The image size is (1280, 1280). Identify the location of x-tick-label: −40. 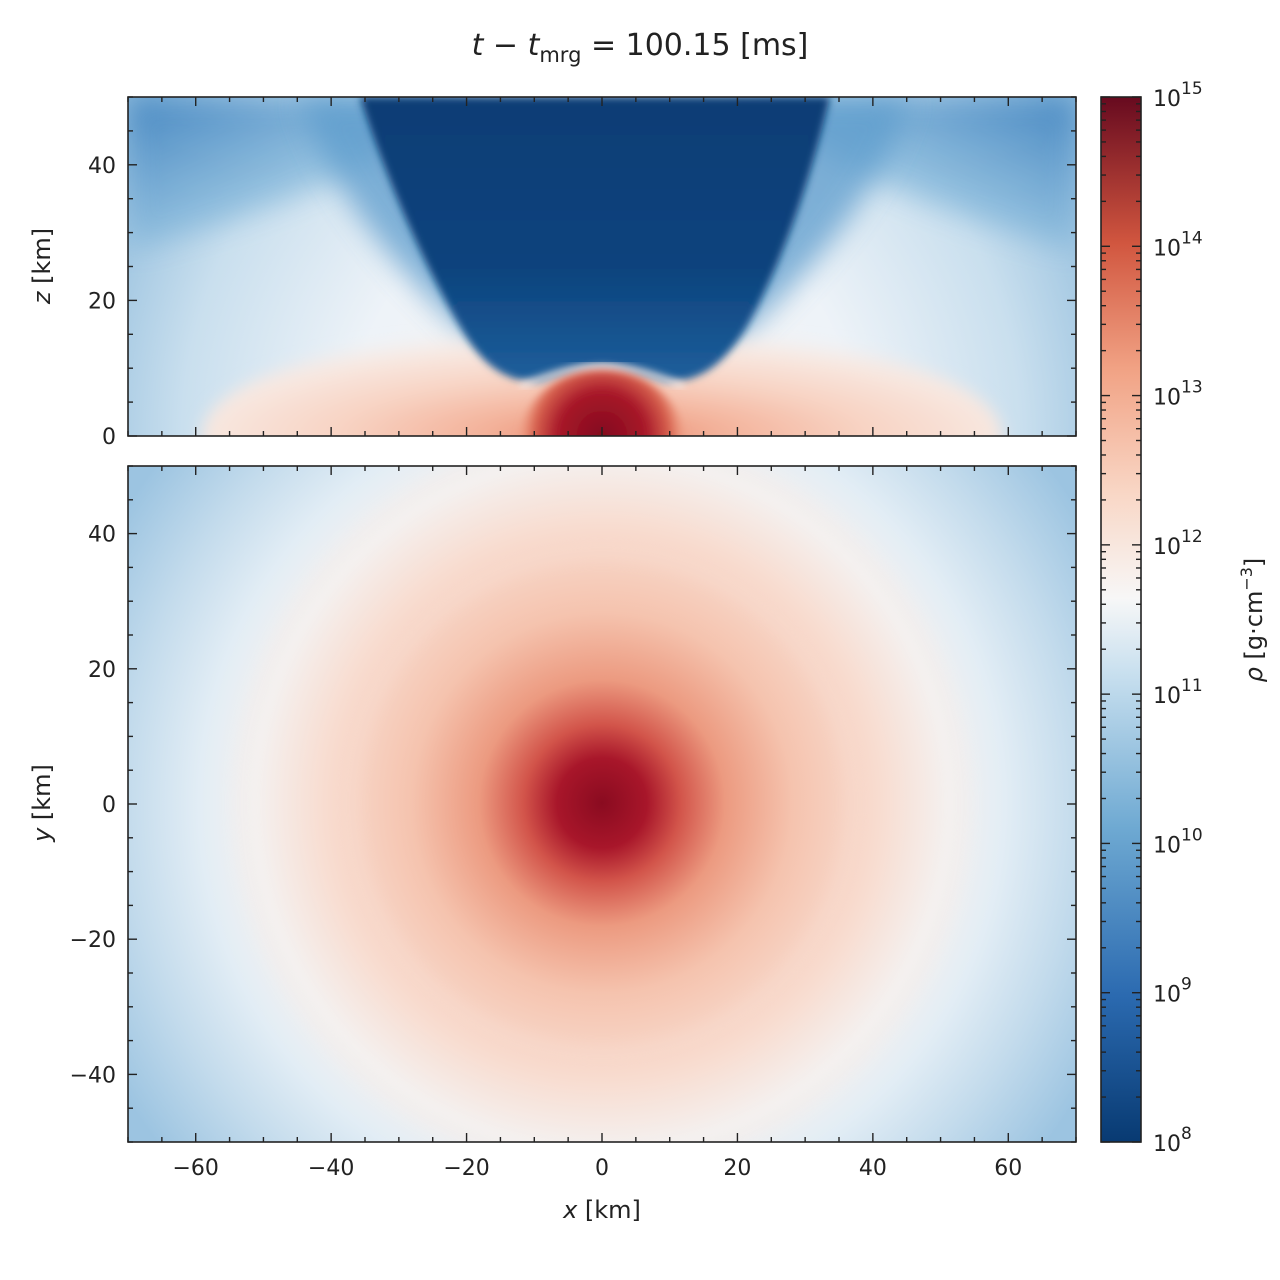
(331, 1168).